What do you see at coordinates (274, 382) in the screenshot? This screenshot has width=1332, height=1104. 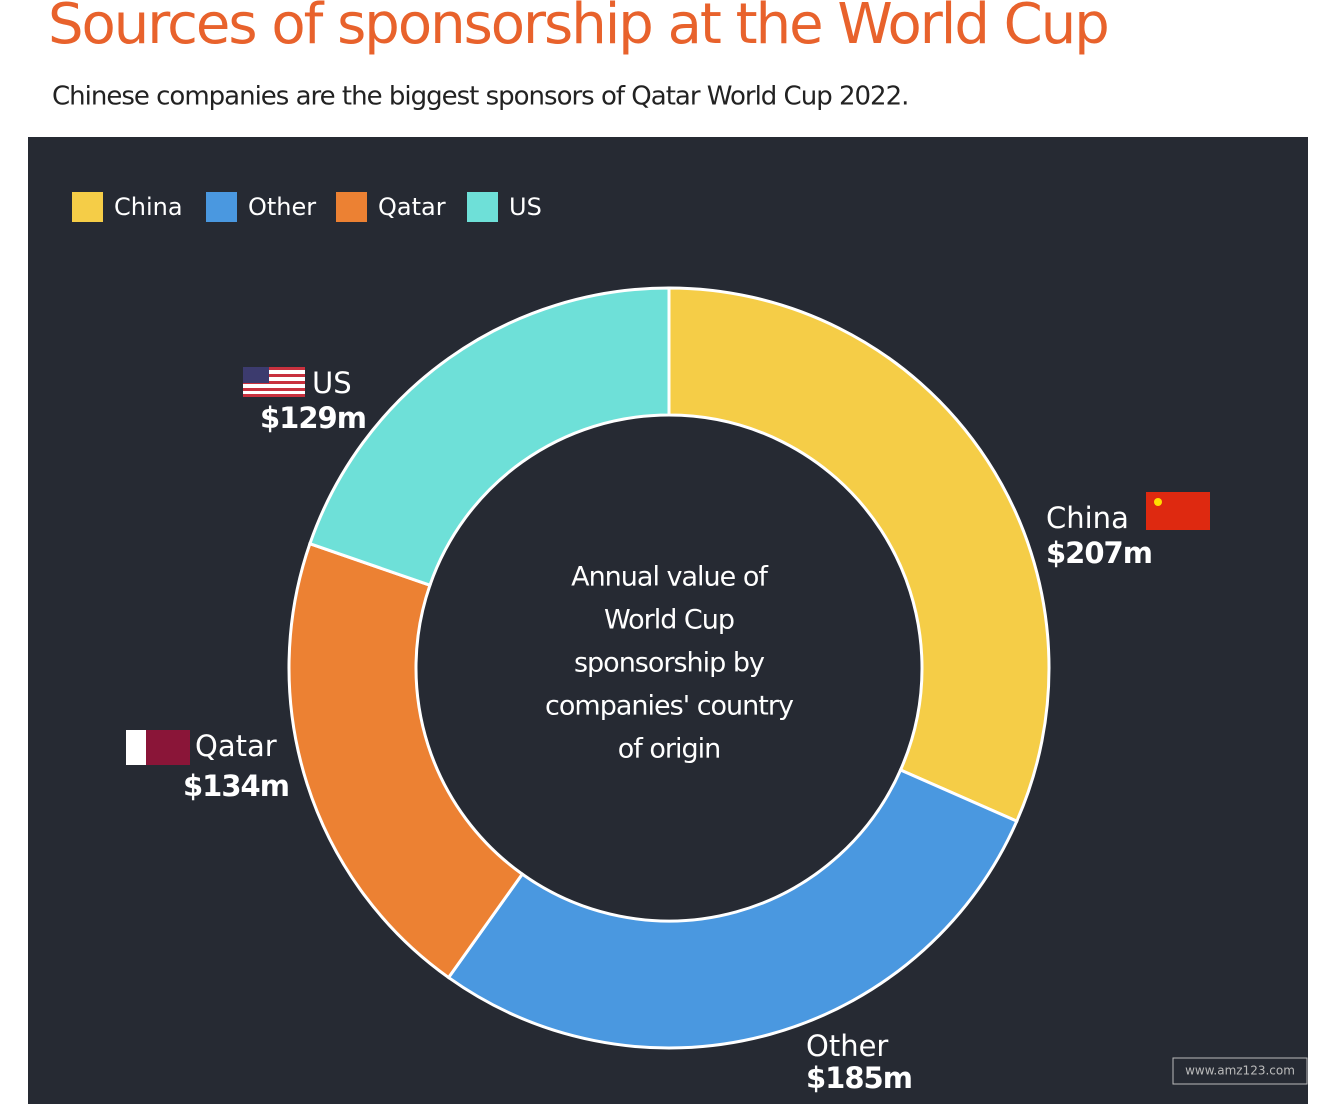 I see `flag-us` at bounding box center [274, 382].